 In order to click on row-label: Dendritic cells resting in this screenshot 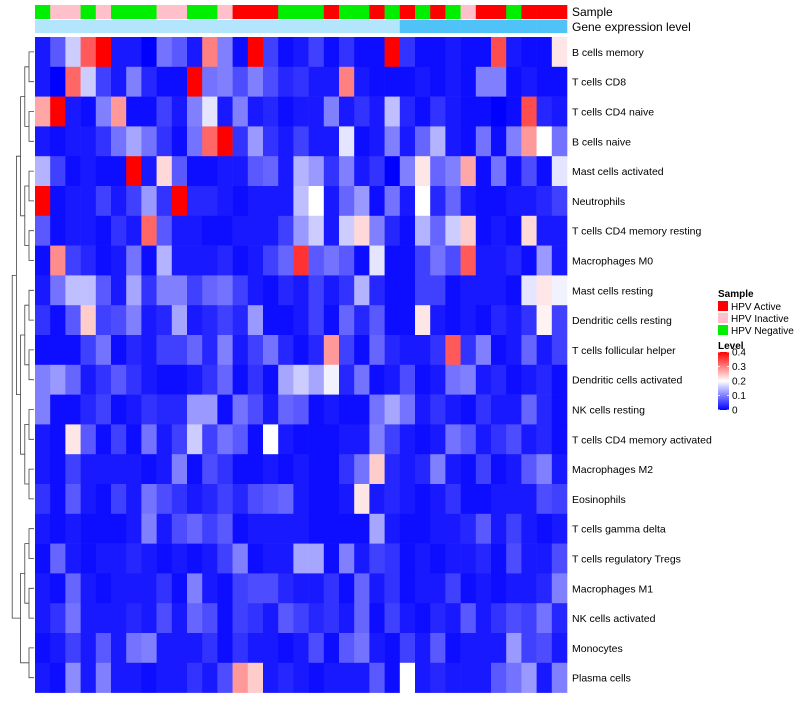, I will do `click(622, 321)`.